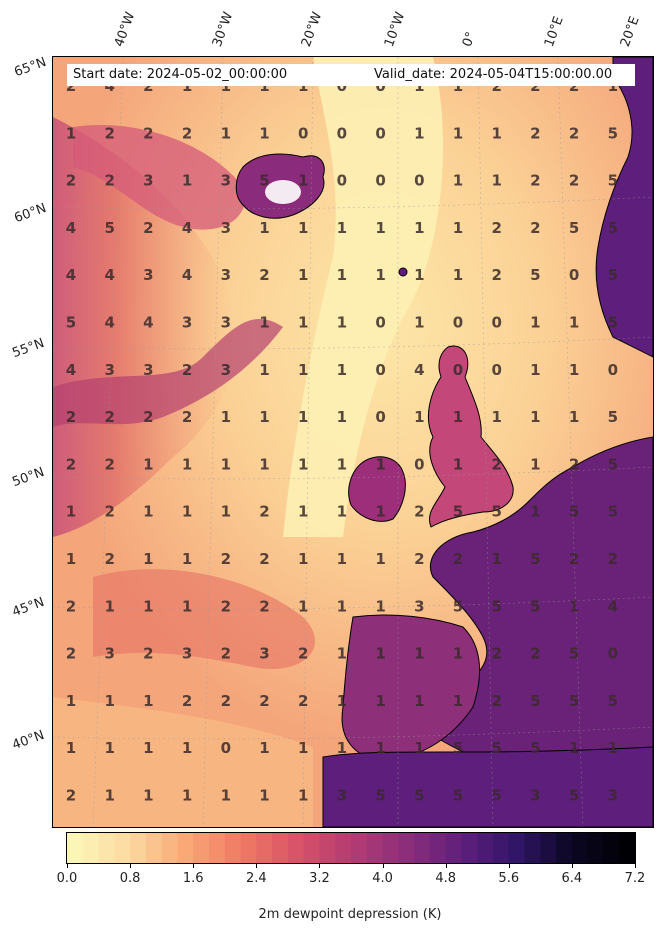 The image size is (659, 936). What do you see at coordinates (350, 914) in the screenshot?
I see `colorbar-label: 2m dewpoint depression (K)` at bounding box center [350, 914].